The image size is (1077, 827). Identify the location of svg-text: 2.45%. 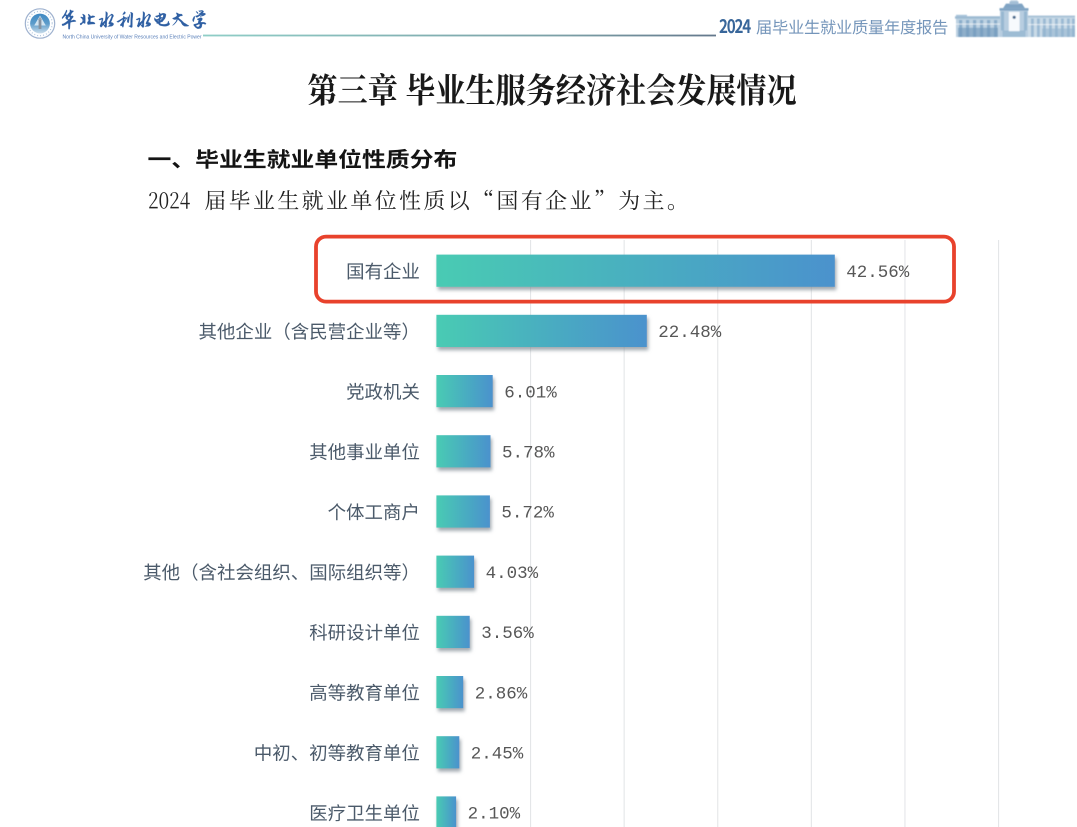
(497, 755).